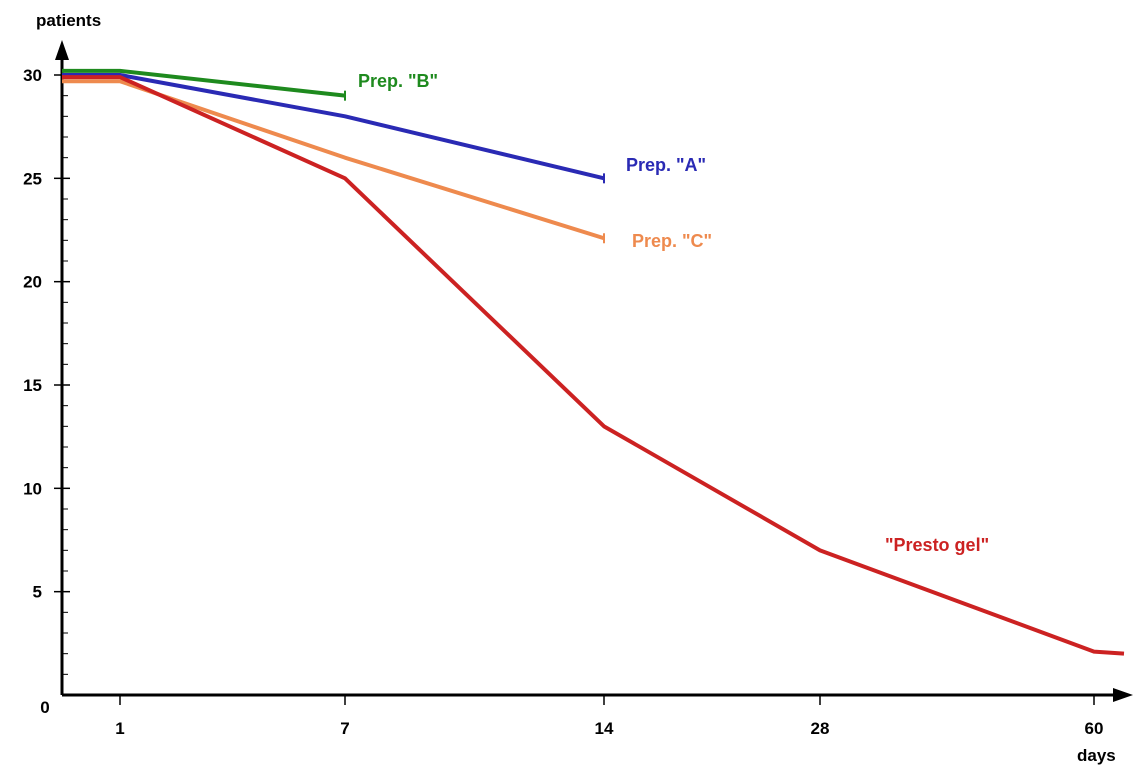 Image resolution: width=1136 pixels, height=771 pixels. I want to click on y-minor-ticks, so click(65, 385).